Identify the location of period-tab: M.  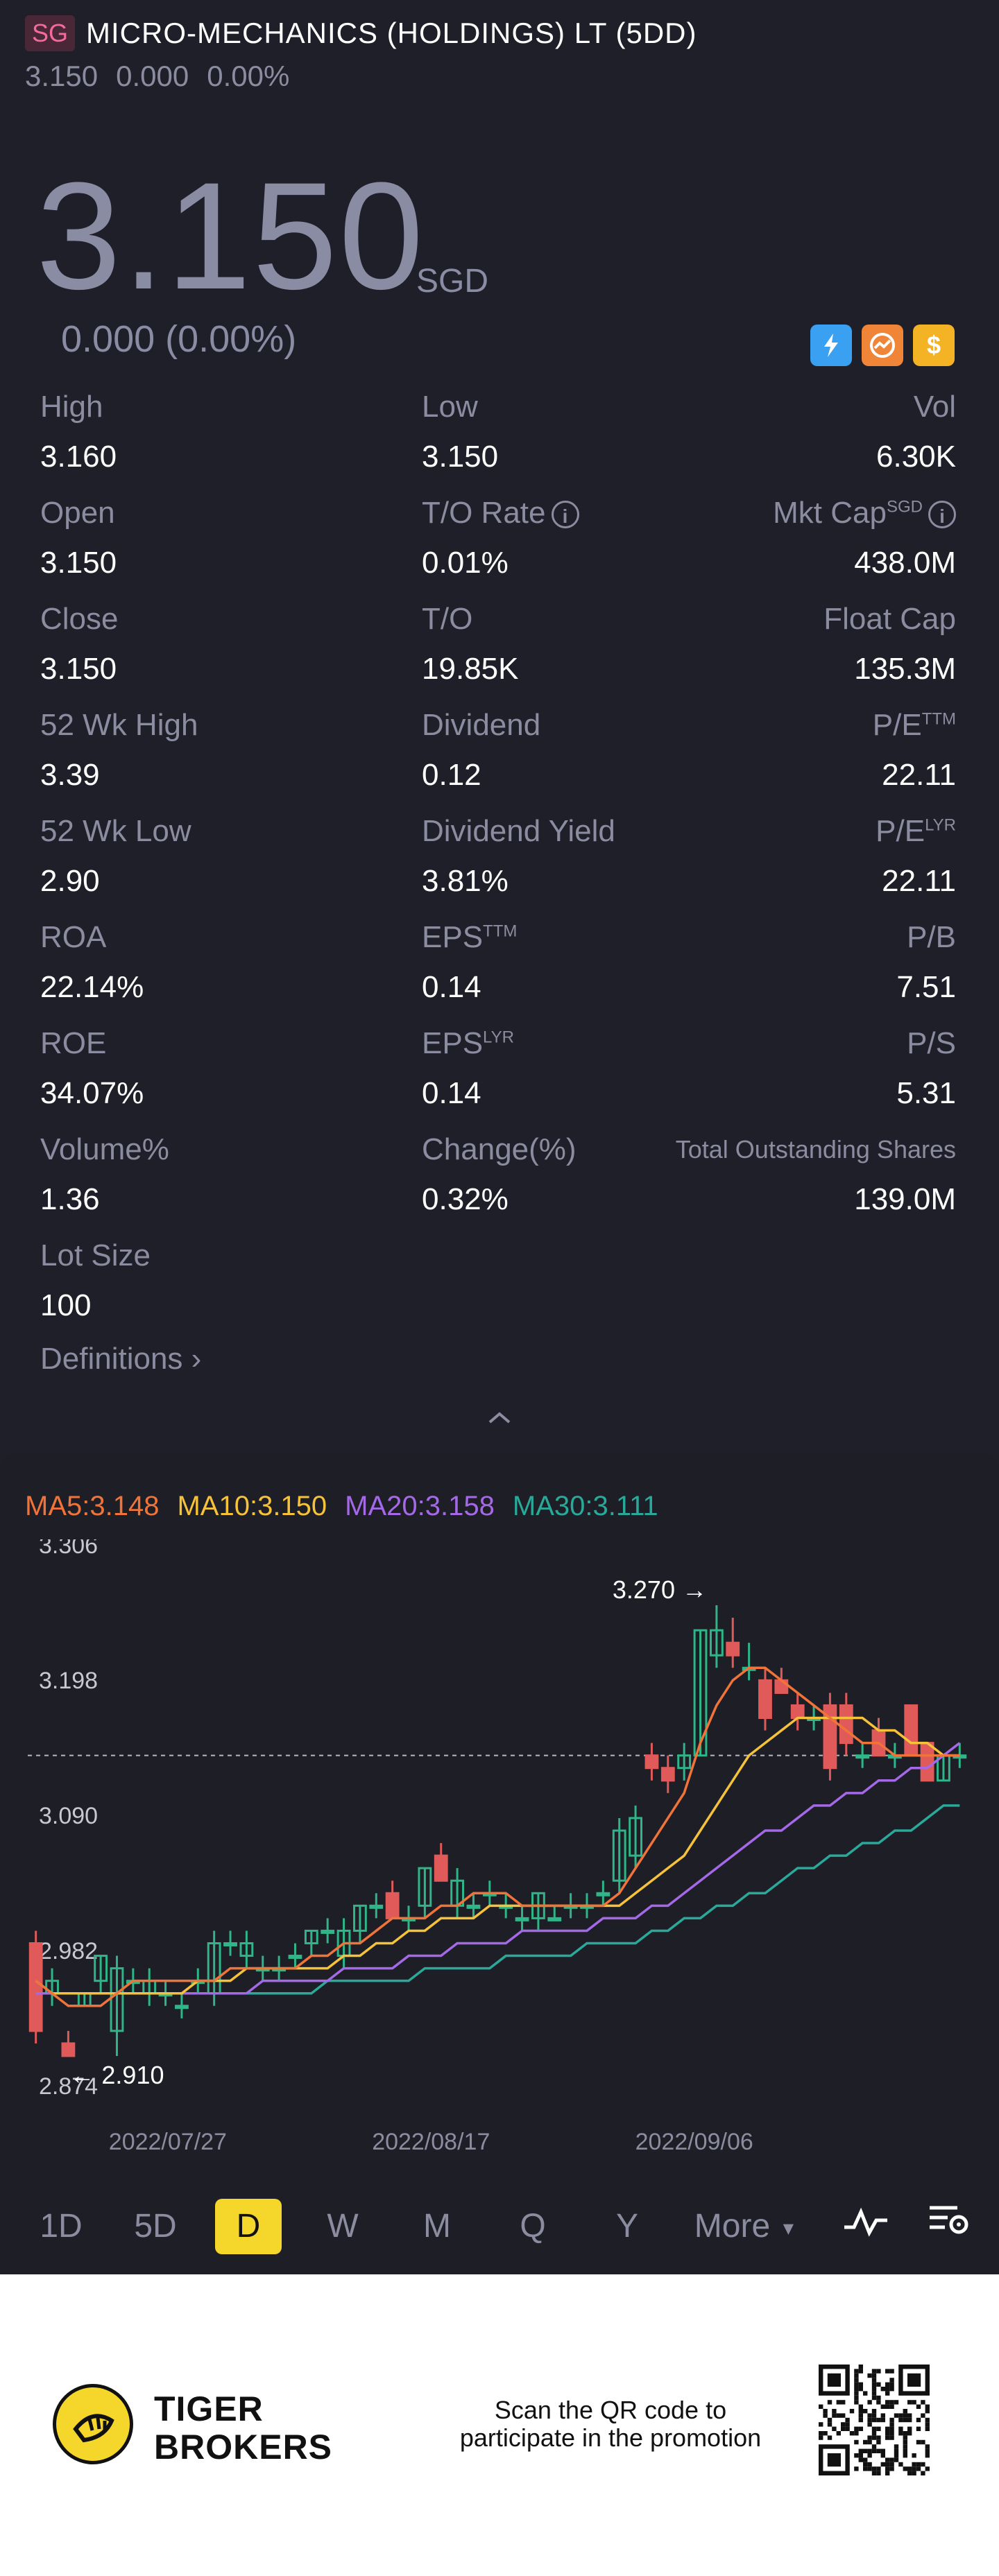
(437, 2226).